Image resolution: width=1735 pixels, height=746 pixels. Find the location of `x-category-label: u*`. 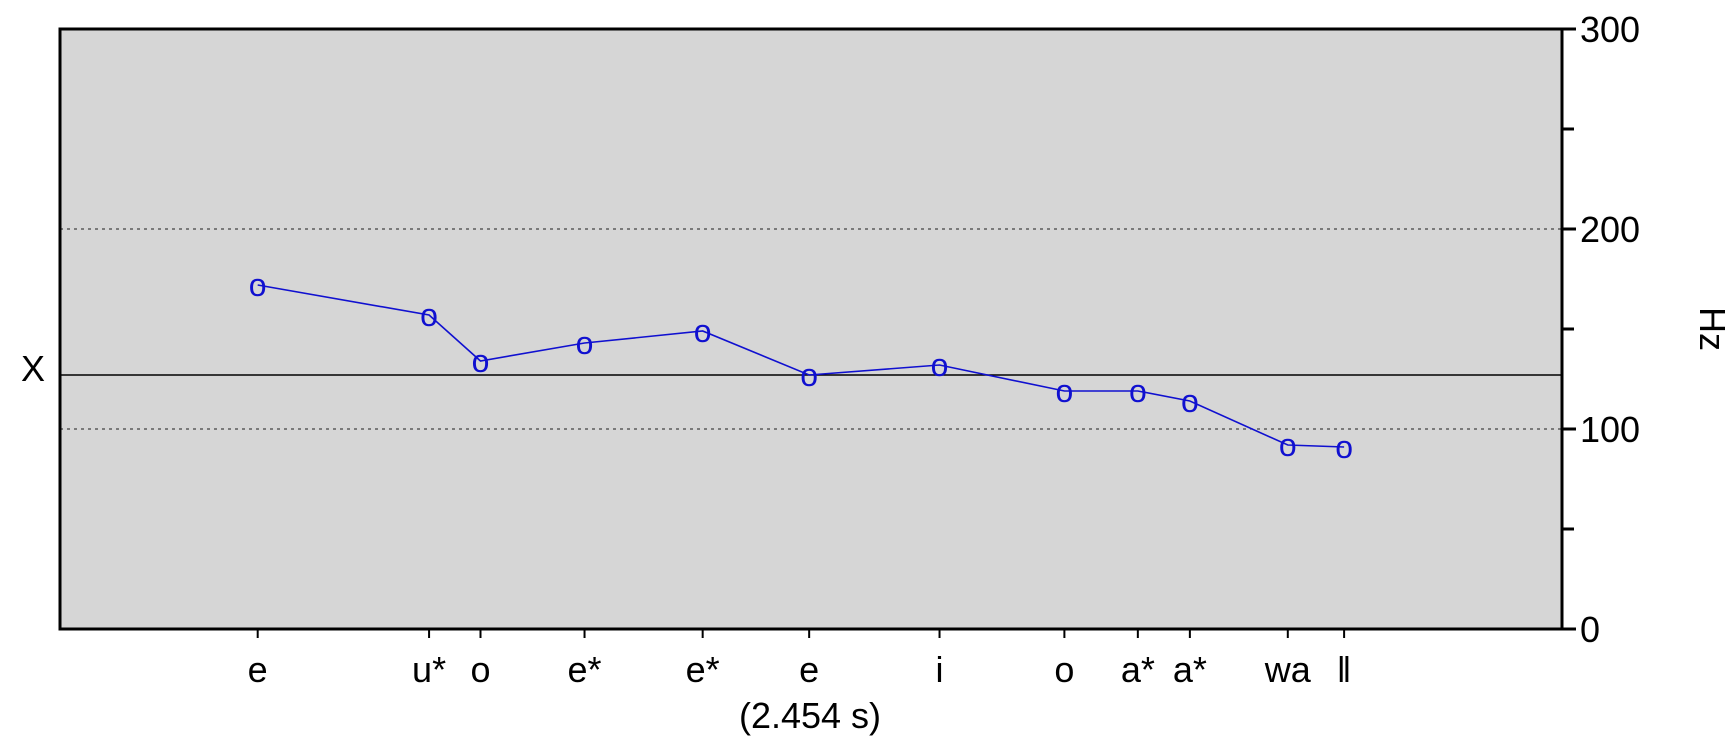

x-category-label: u* is located at coordinates (429, 669).